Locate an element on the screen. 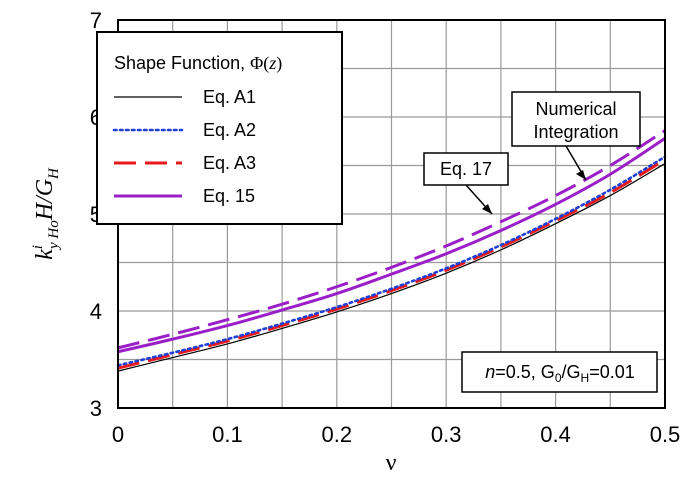 The width and height of the screenshot is (685, 485). x-tick-label: 0.1 is located at coordinates (227, 434).